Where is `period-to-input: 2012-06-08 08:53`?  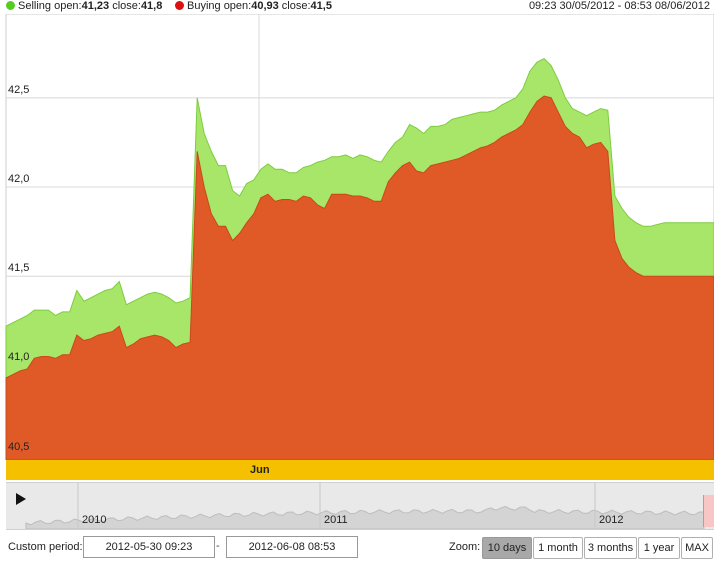
period-to-input: 2012-06-08 08:53 is located at coordinates (292, 547).